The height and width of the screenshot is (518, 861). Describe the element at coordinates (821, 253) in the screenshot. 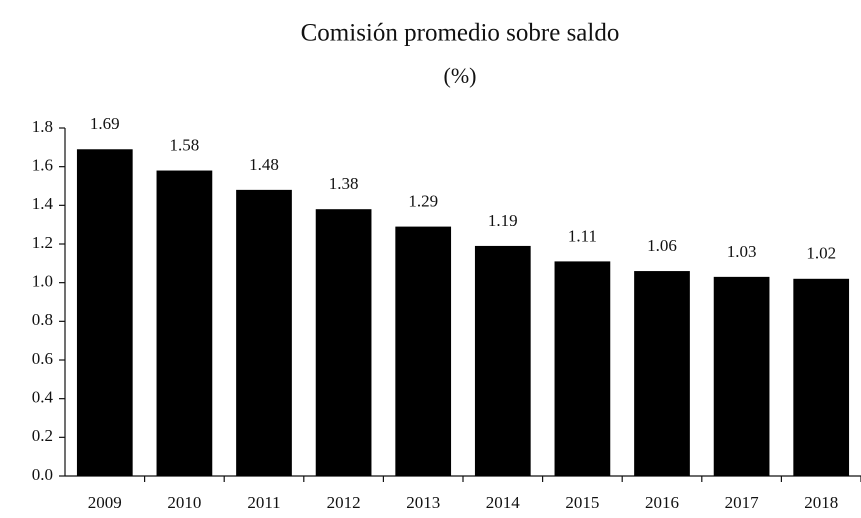

I see `data-label: 1.02` at that location.